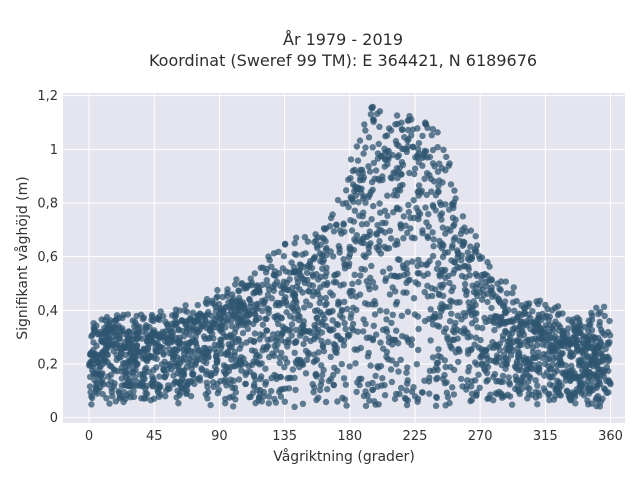  Describe the element at coordinates (344, 456) in the screenshot. I see `x-axis-label: Vågriktning (grader)` at that location.